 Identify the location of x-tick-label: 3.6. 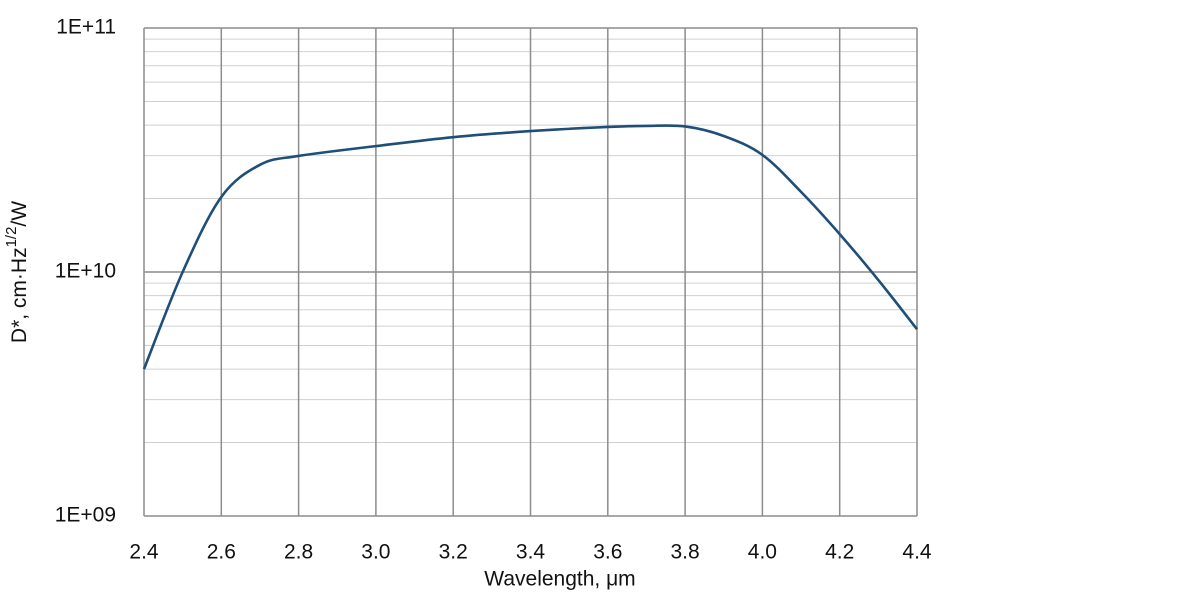
(607, 552).